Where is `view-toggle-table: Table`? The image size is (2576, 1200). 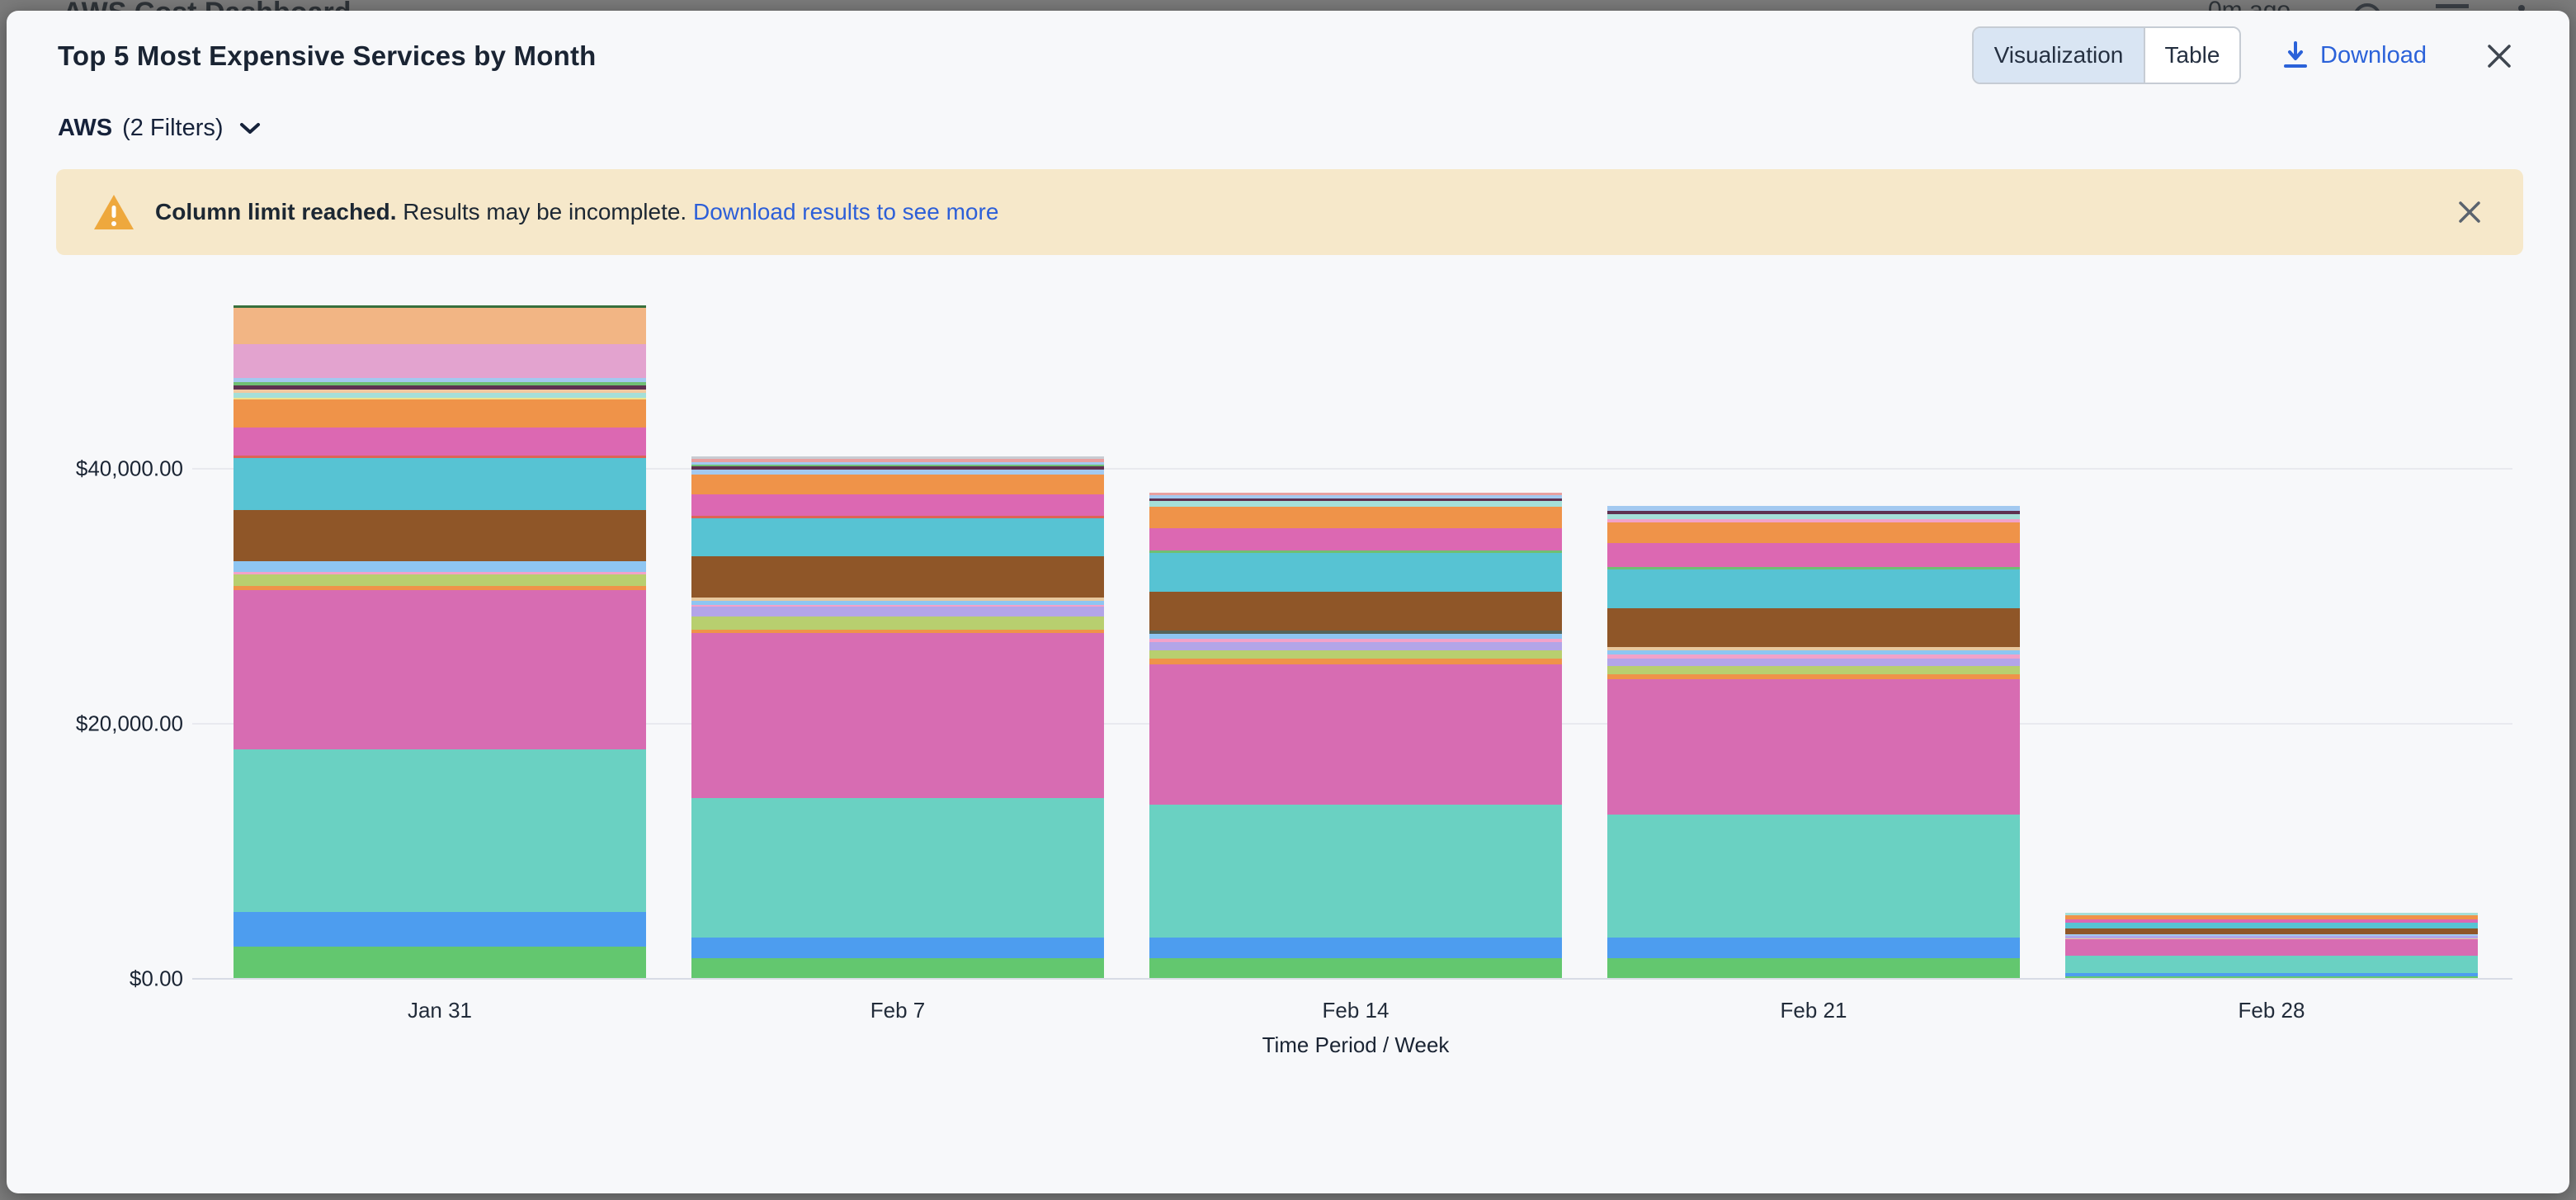
view-toggle-table: Table is located at coordinates (2192, 55).